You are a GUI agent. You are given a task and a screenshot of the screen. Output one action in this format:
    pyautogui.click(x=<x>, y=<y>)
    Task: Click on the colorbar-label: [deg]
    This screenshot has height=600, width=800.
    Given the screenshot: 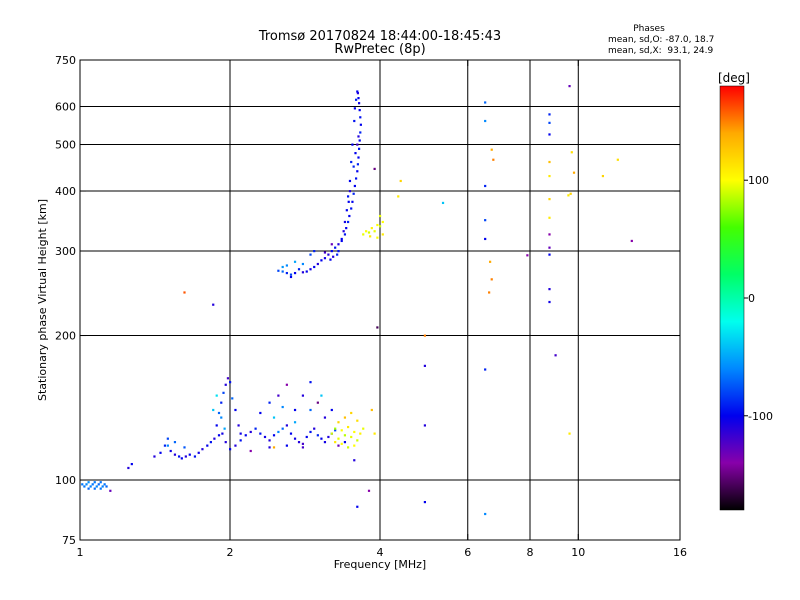 What is the action you would take?
    pyautogui.click(x=734, y=78)
    